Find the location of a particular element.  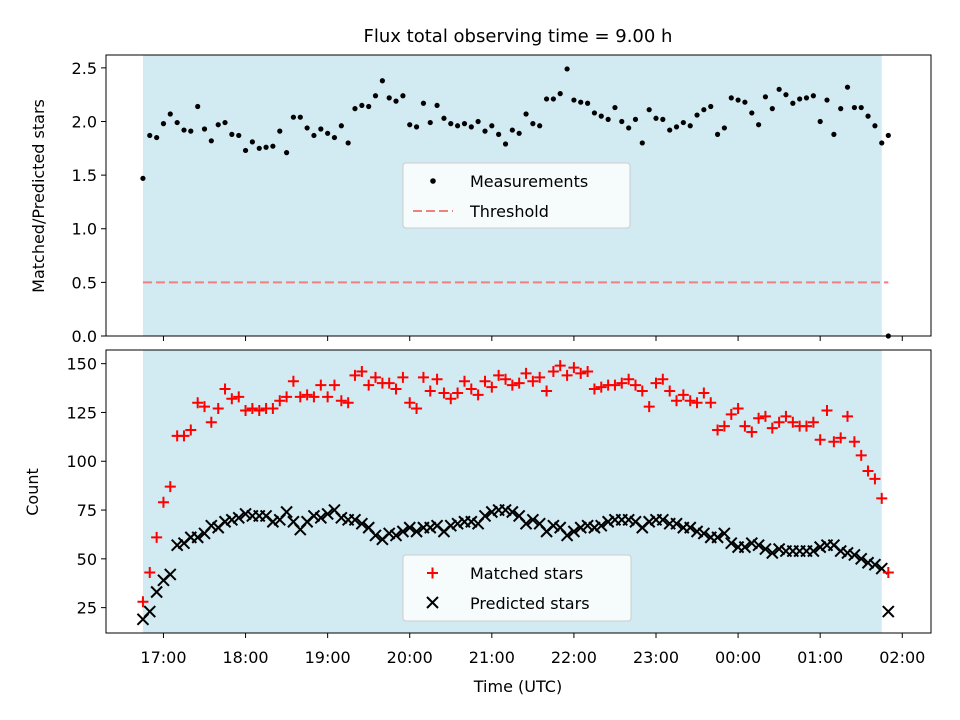

top-y-ticks: 0.0 0.5 1.0 1.5 2.0 2.5 is located at coordinates (89, 202).